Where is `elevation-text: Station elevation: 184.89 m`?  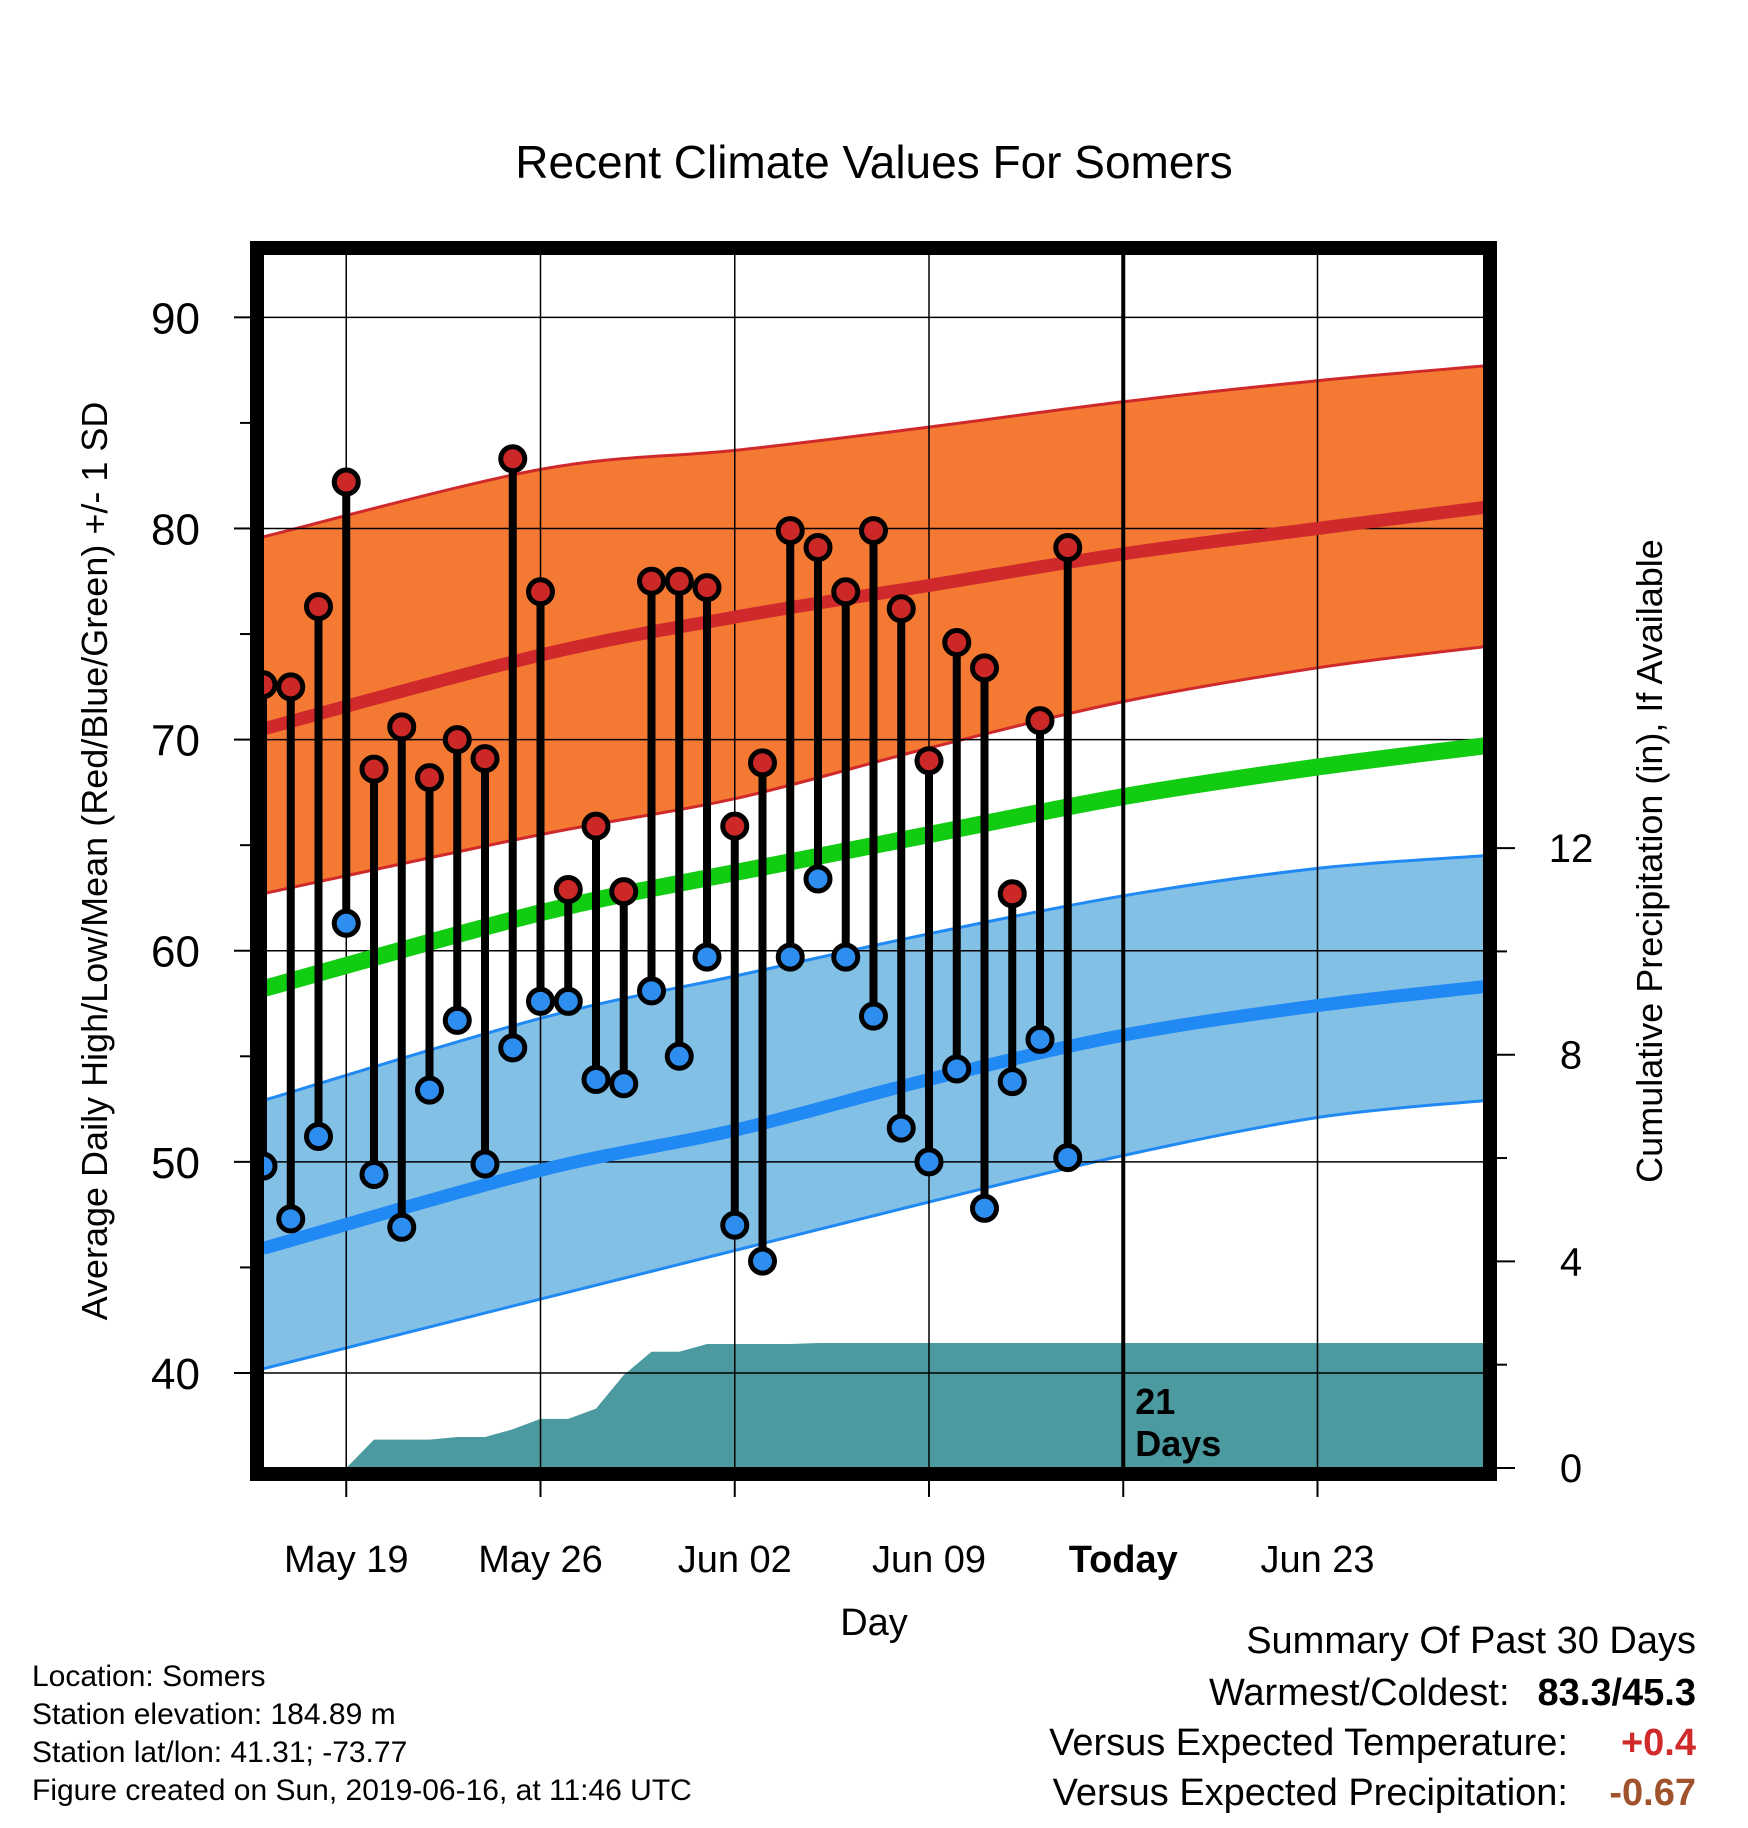 elevation-text: Station elevation: 184.89 m is located at coordinates (214, 1714).